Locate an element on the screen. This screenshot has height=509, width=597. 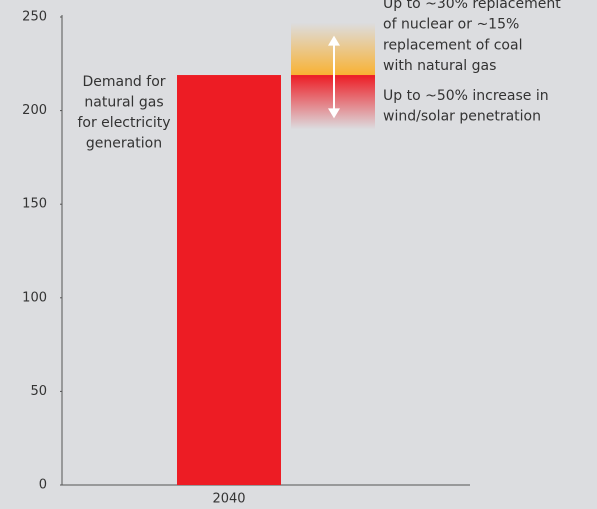
y-tick-label: 100 is located at coordinates (34, 297).